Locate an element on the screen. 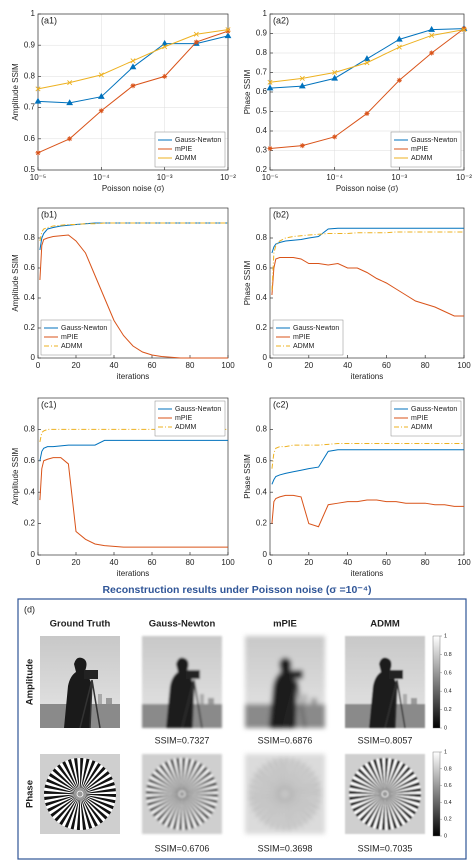  panel-title: (a1) is located at coordinates (49, 20).